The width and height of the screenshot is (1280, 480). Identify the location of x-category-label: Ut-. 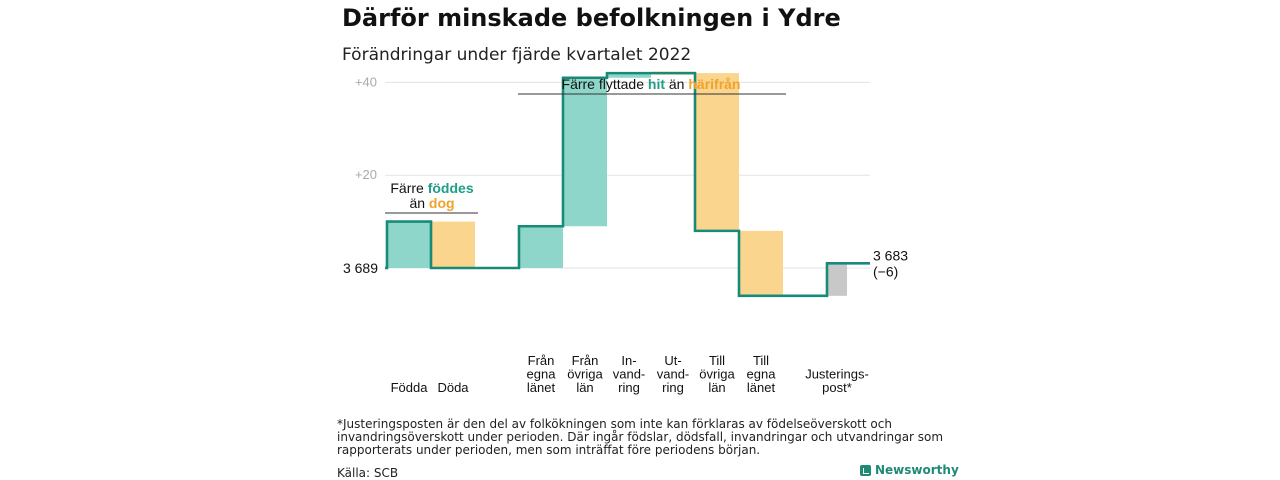
(672, 360).